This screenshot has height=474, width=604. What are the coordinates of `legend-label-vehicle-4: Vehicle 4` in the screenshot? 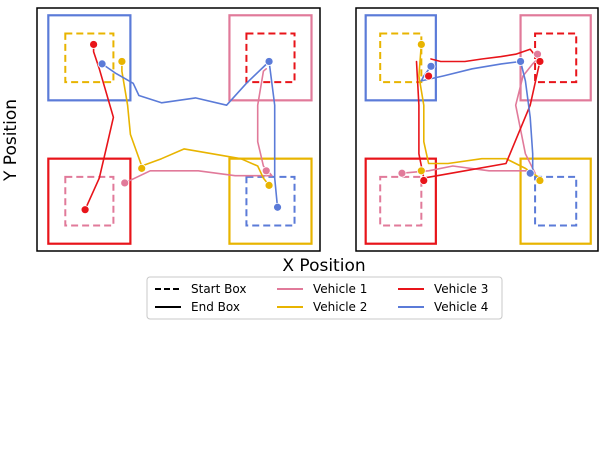 It's located at (461, 307).